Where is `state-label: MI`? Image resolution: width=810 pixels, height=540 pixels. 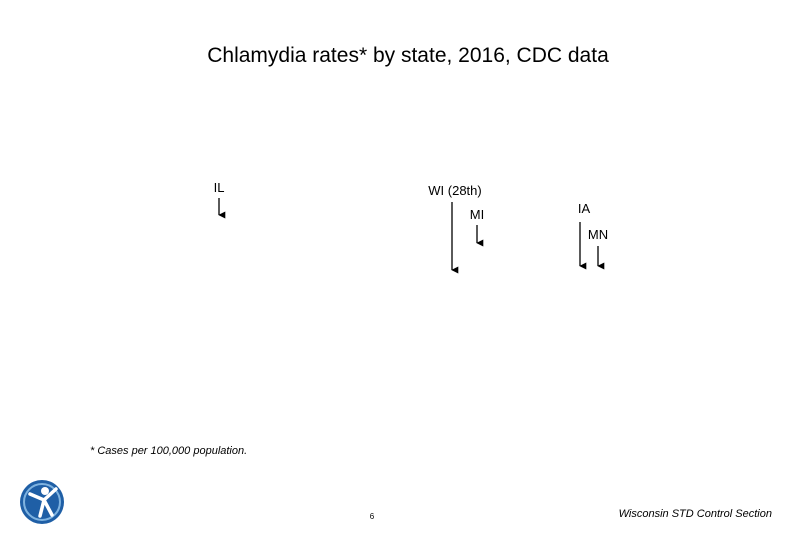
state-label: MI is located at coordinates (477, 214).